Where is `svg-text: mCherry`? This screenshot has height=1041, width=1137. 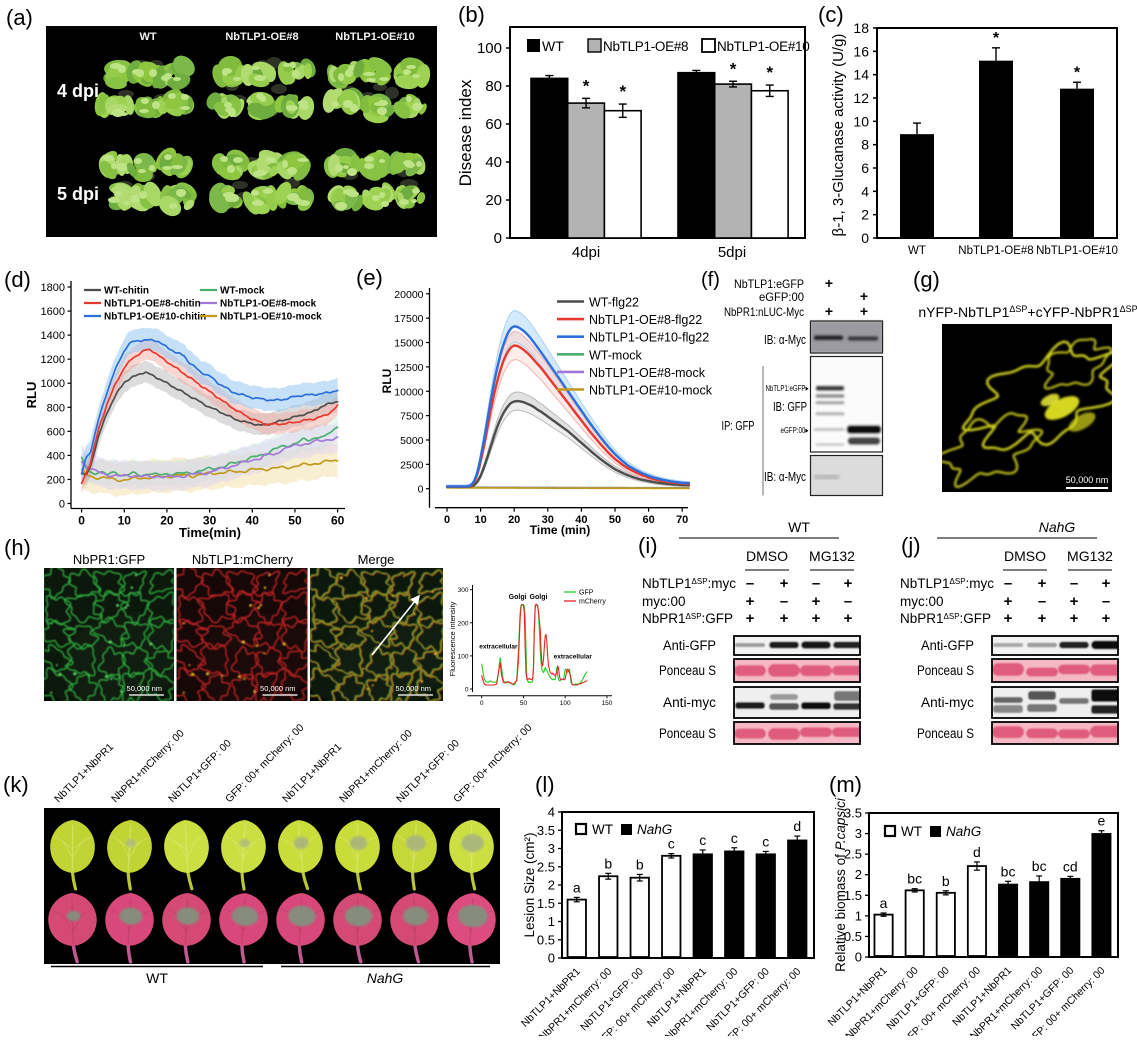 svg-text: mCherry is located at coordinates (592, 602).